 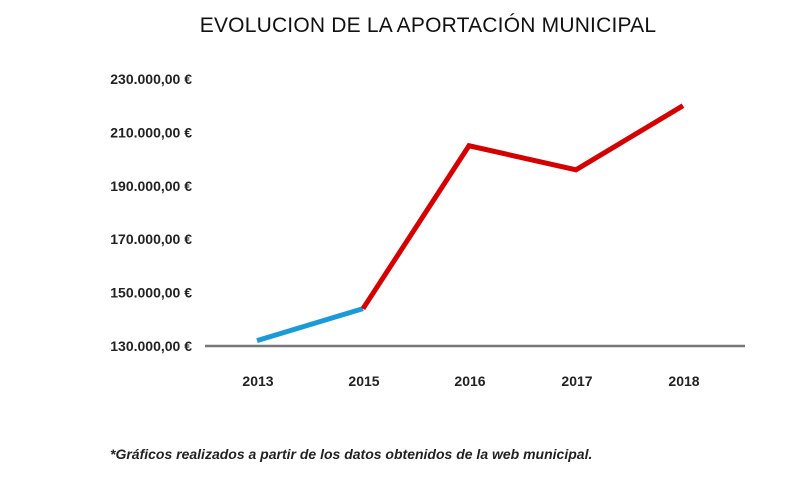 I want to click on y-tick-label: 230.000,00 €, so click(x=151, y=79).